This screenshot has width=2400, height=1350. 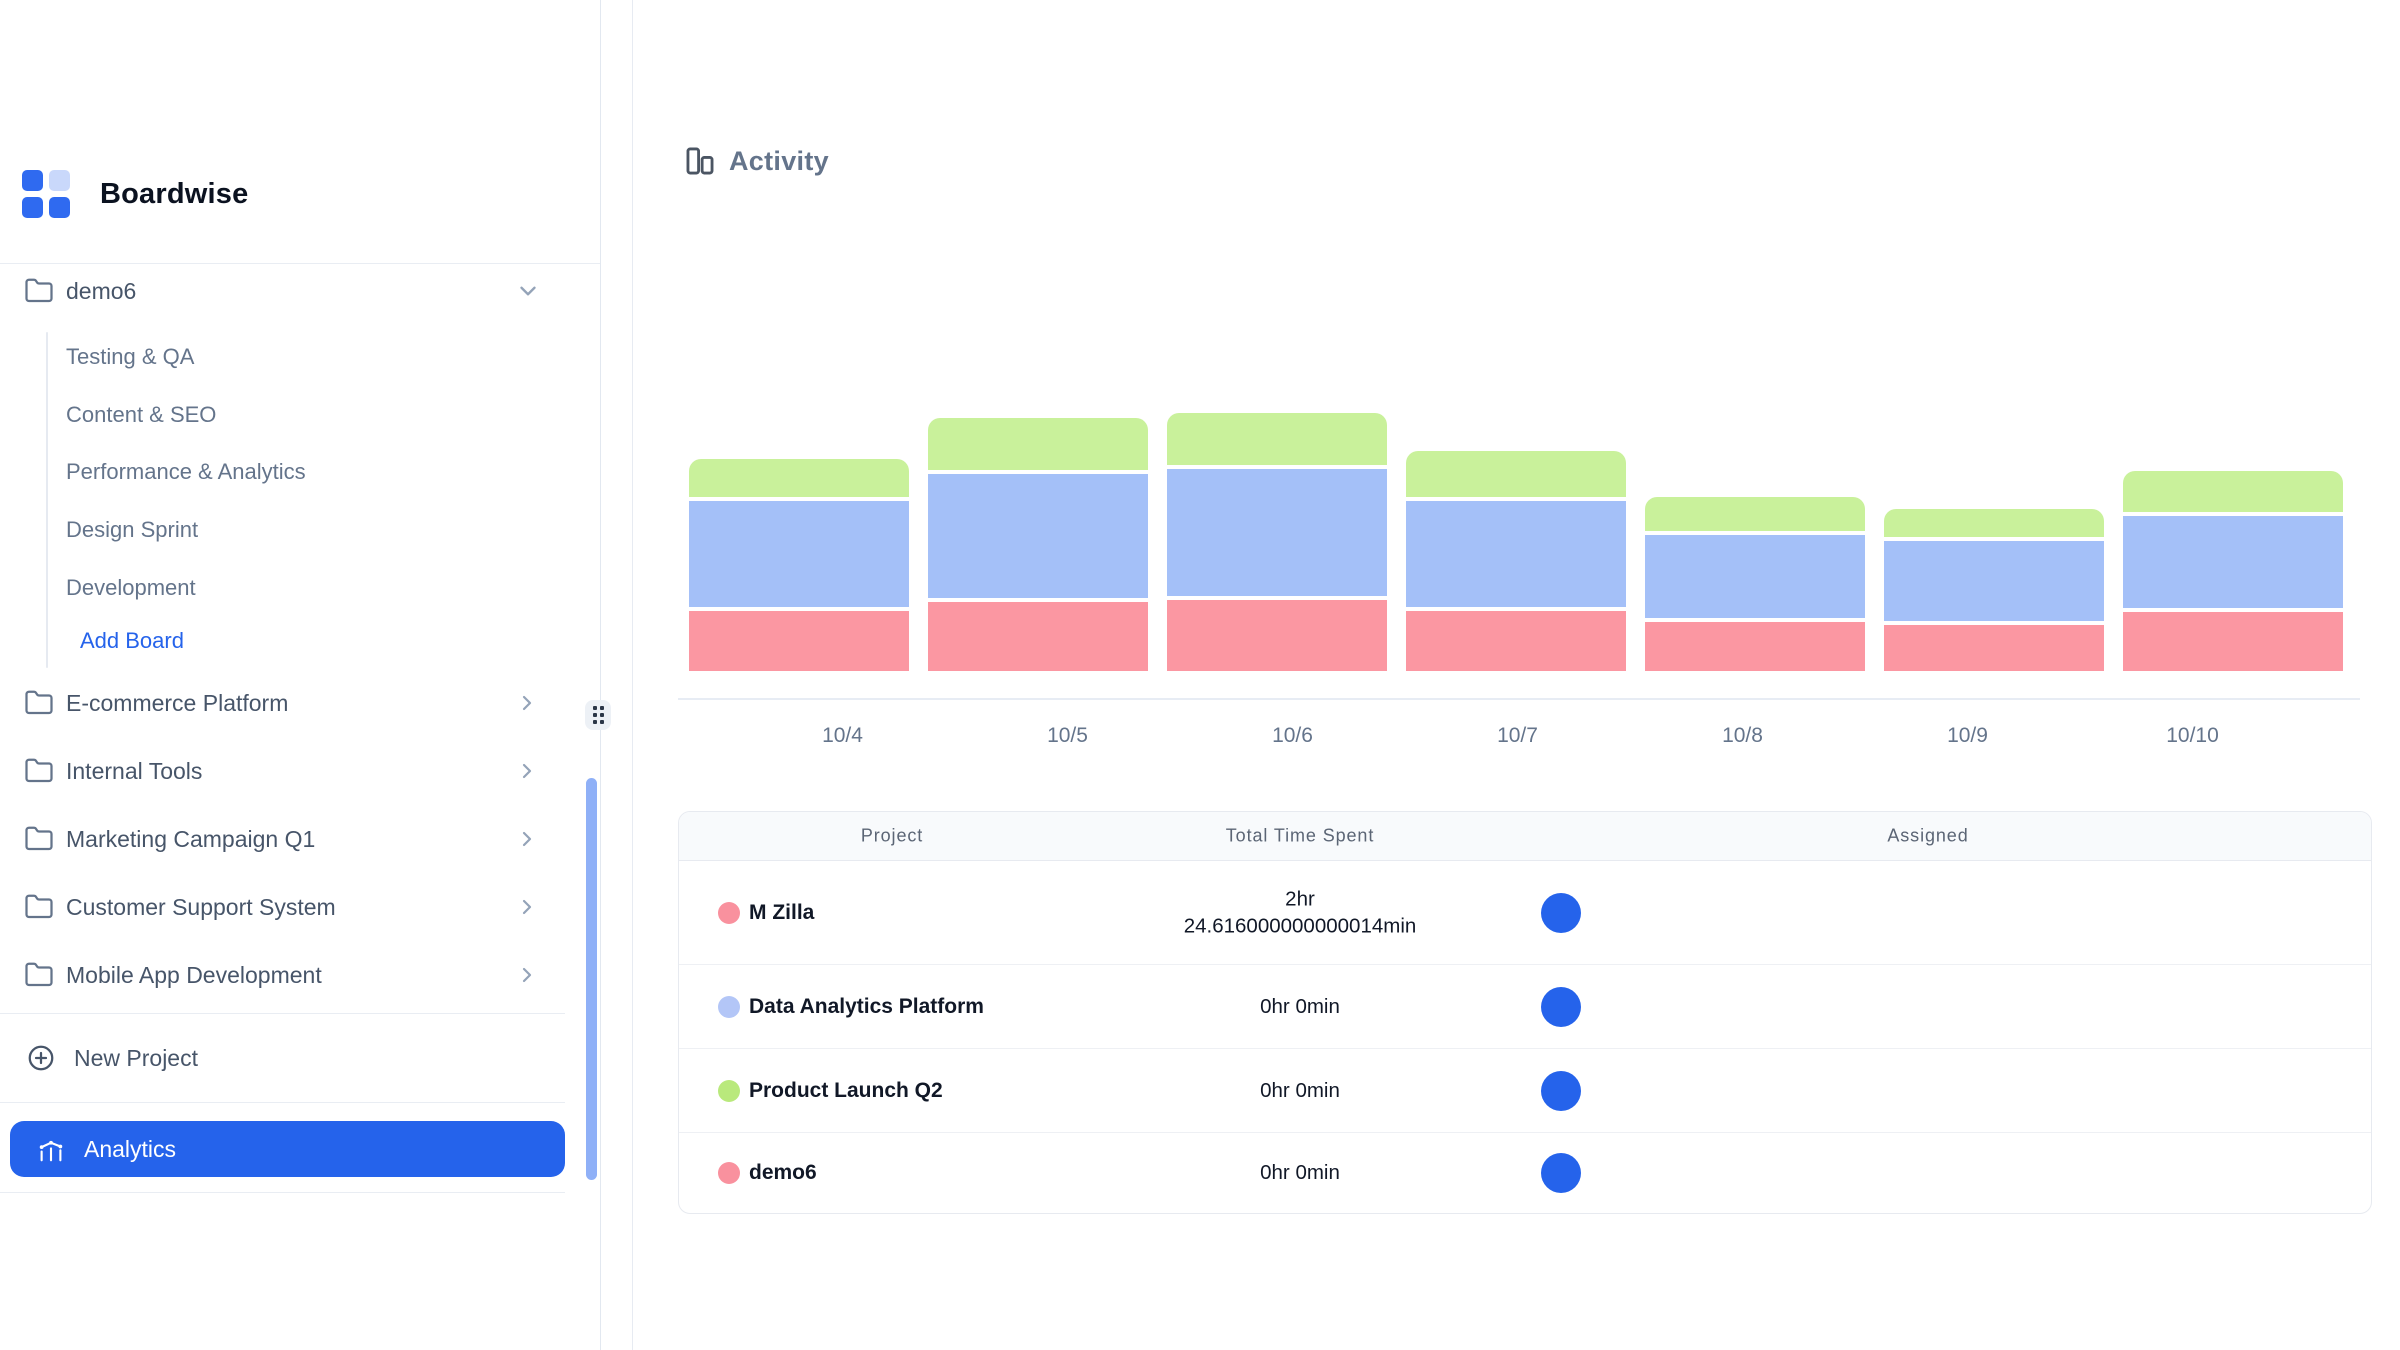 I want to click on new-project-button: New Project, so click(x=300, y=1058).